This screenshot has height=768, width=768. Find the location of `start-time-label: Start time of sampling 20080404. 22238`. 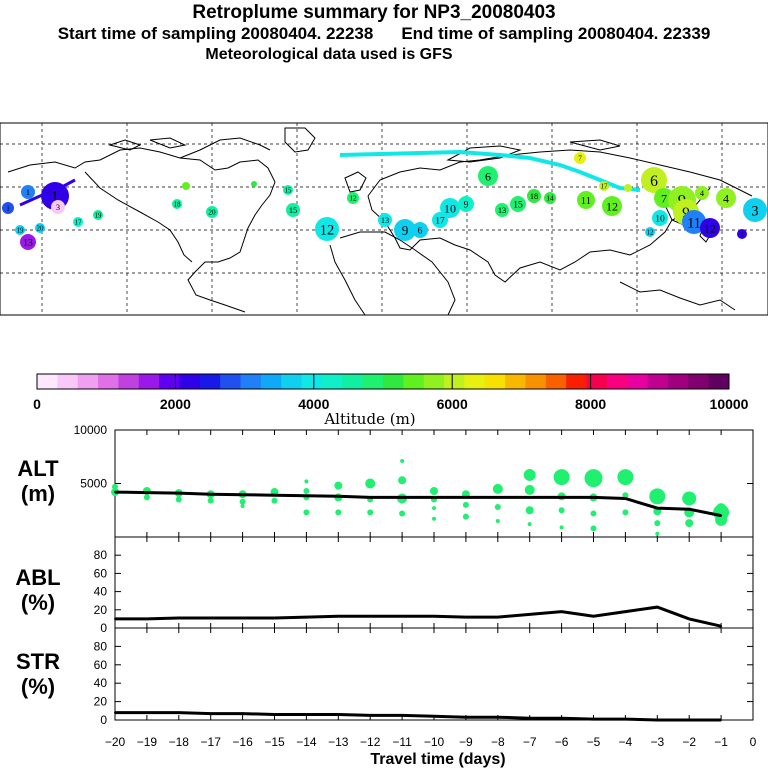

start-time-label: Start time of sampling 20080404. 22238 is located at coordinates (215, 33).